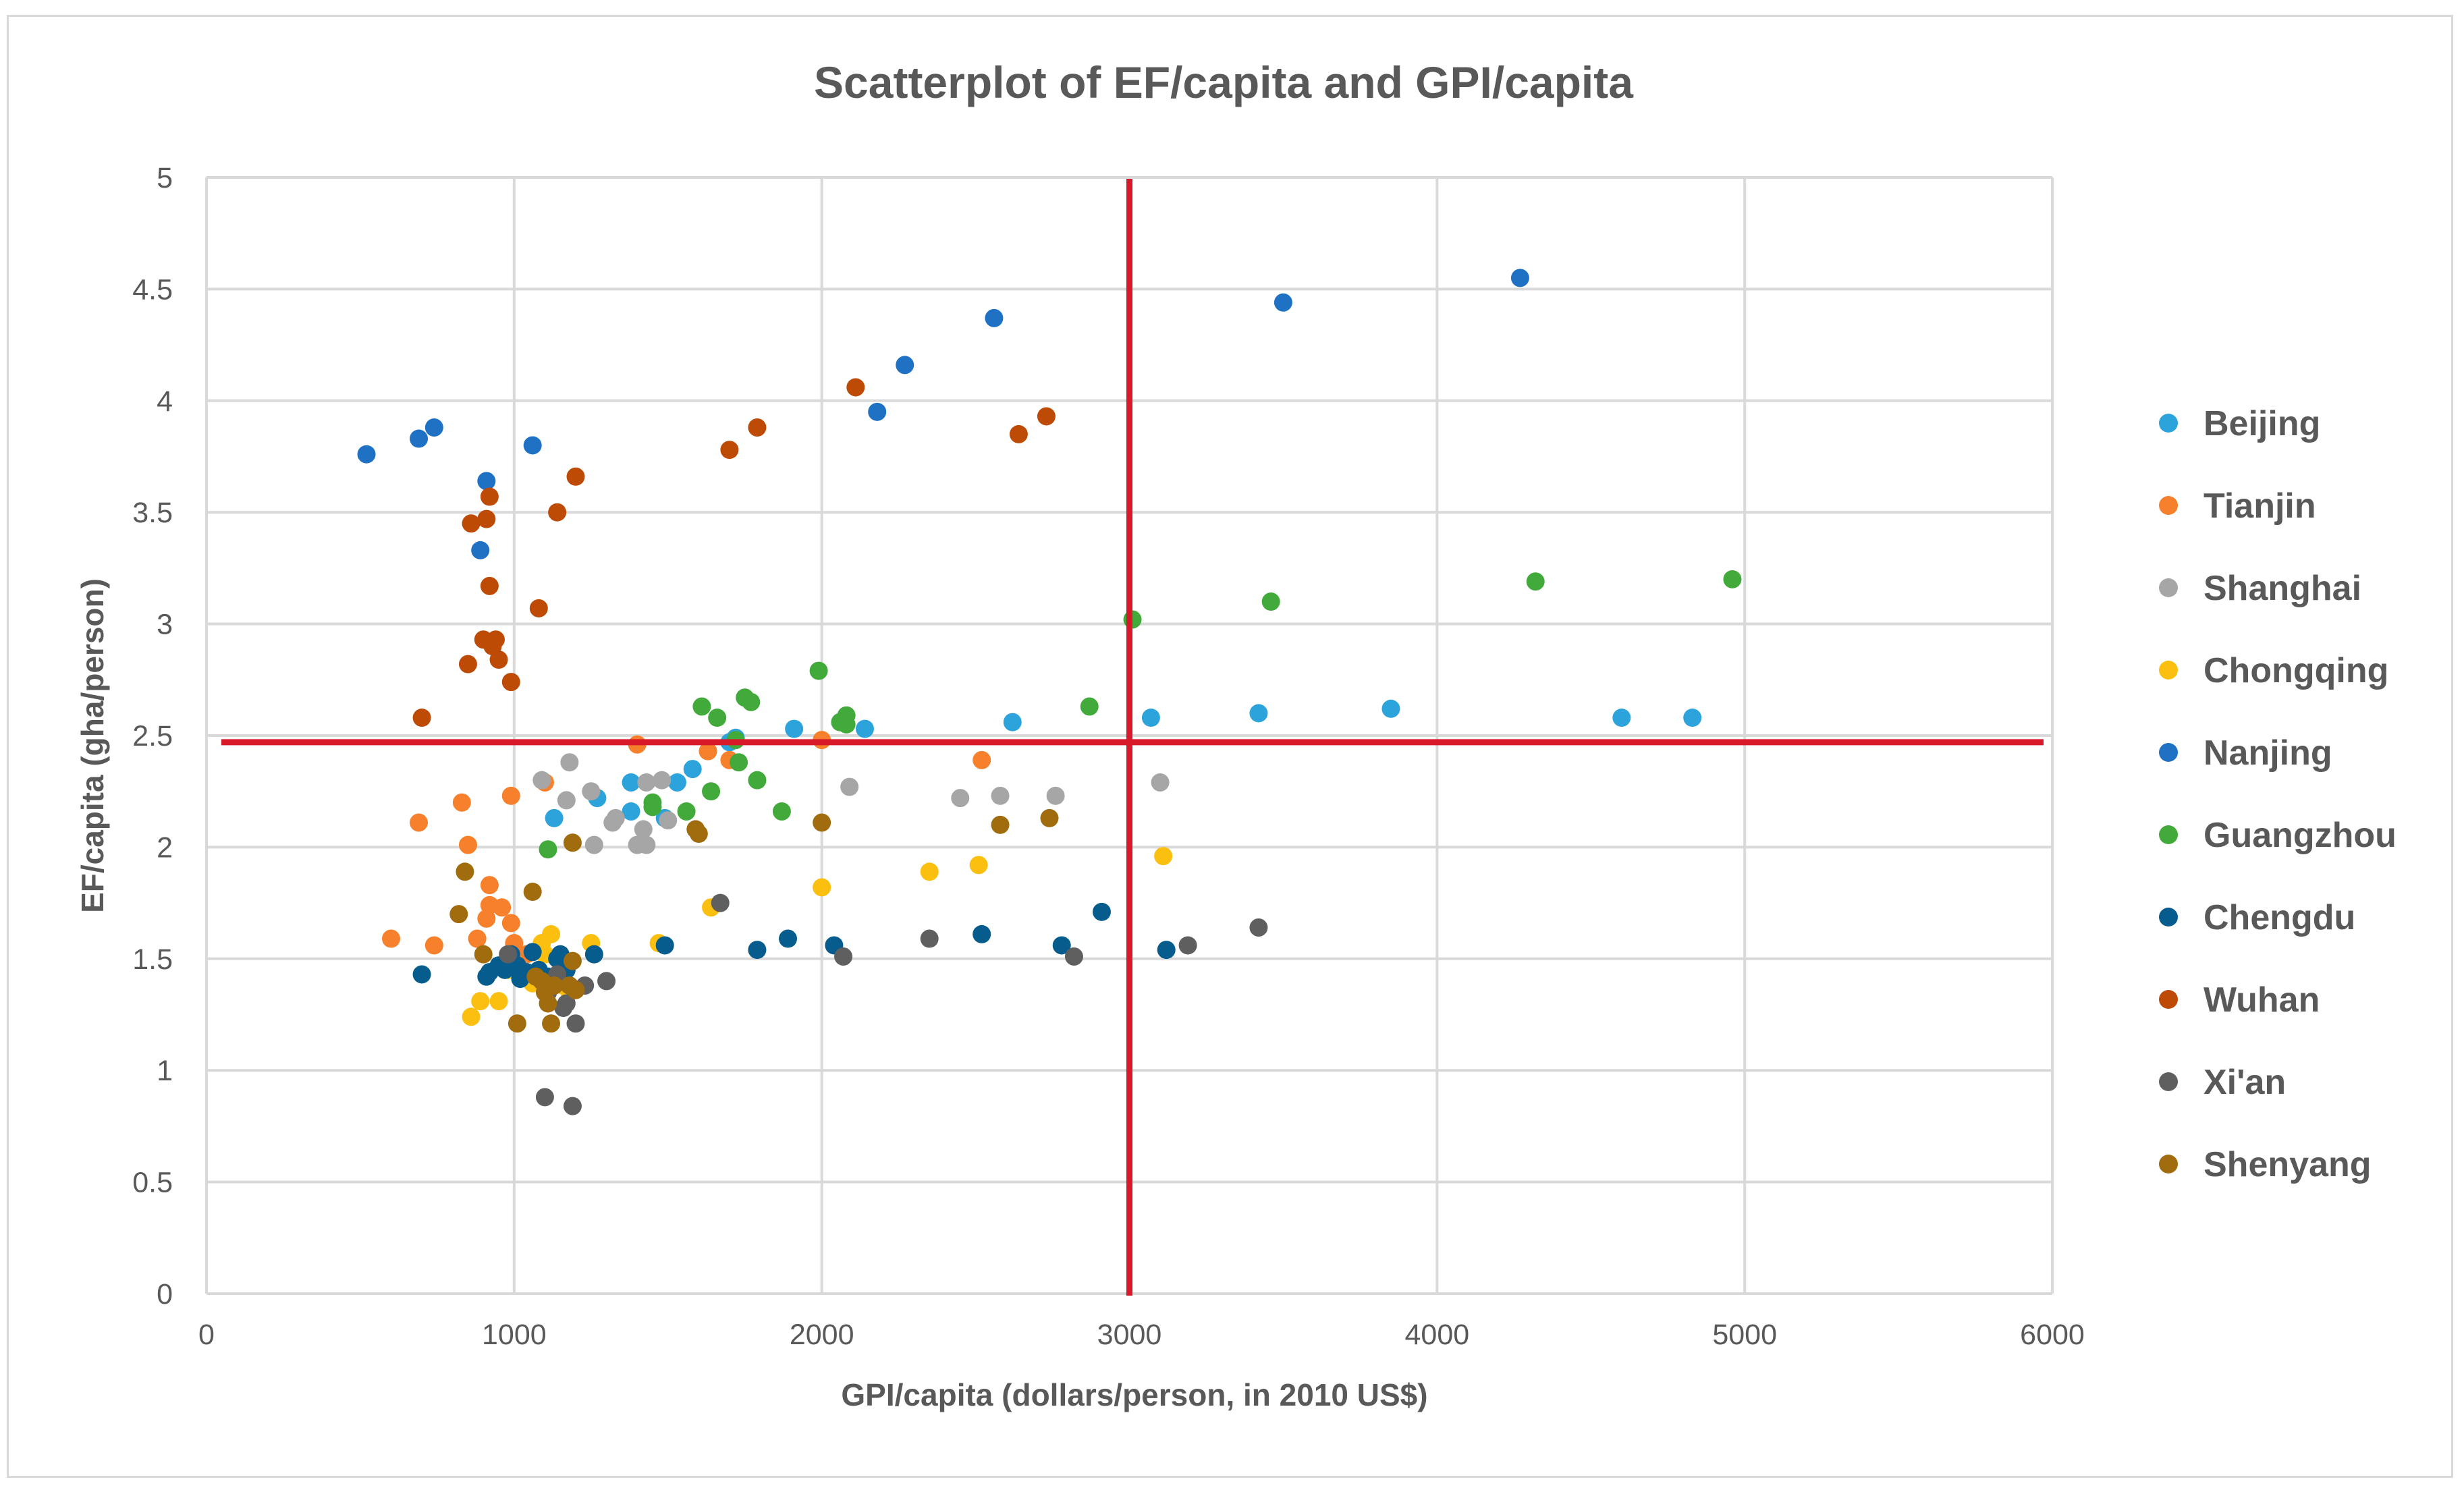 This screenshot has height=1492, width=2464. Describe the element at coordinates (2168, 424) in the screenshot. I see `legend-marker-beijing` at that location.